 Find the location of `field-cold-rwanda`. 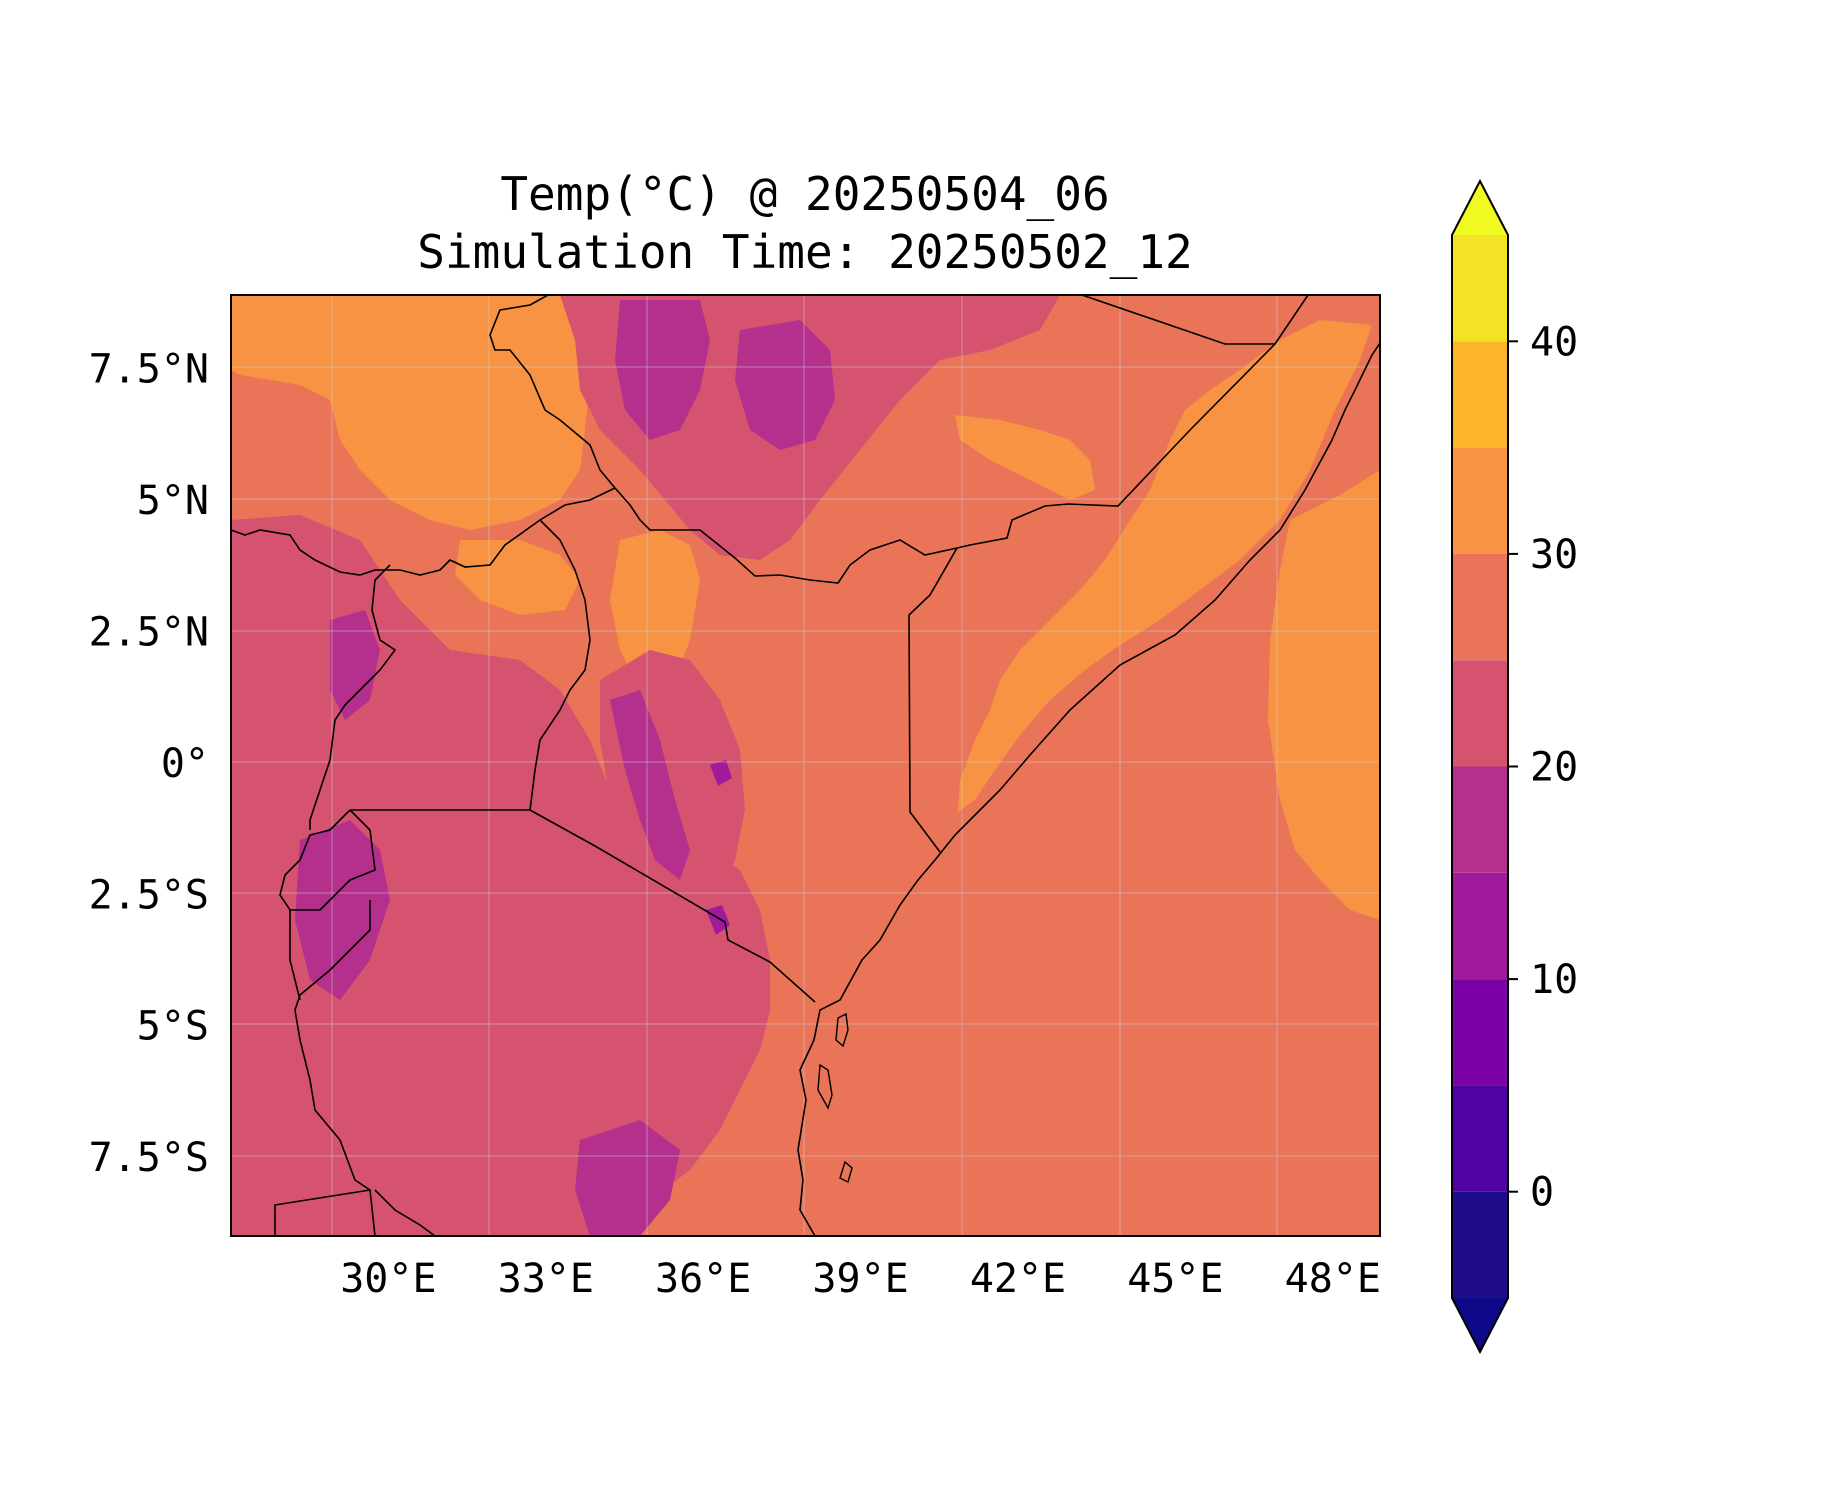

field-cold-rwanda is located at coordinates (342, 910).